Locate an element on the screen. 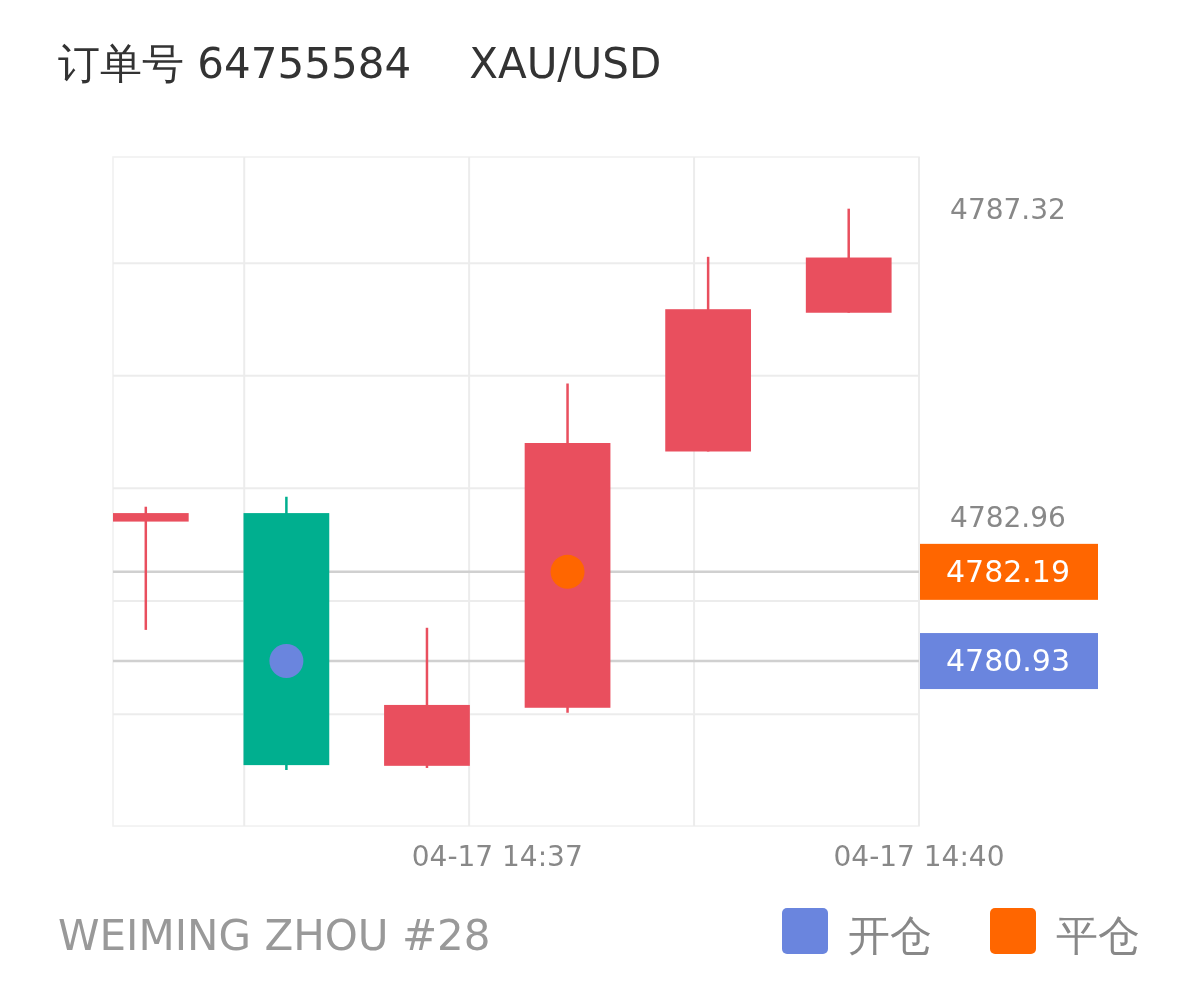  legend-label: 开仓 is located at coordinates (890, 935).